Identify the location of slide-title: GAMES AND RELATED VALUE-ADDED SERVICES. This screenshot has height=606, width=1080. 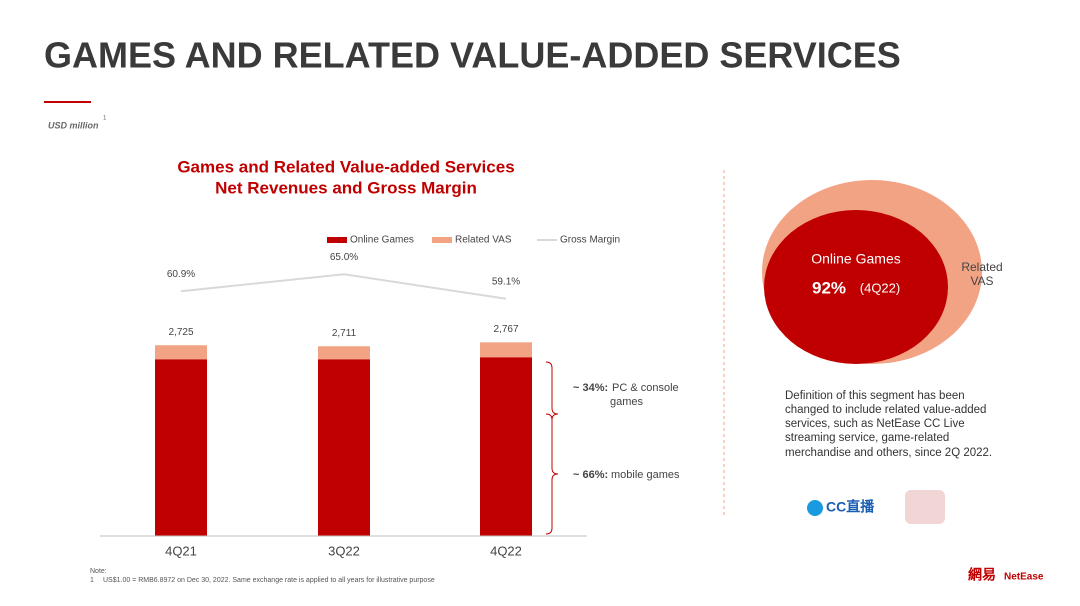
(472, 55).